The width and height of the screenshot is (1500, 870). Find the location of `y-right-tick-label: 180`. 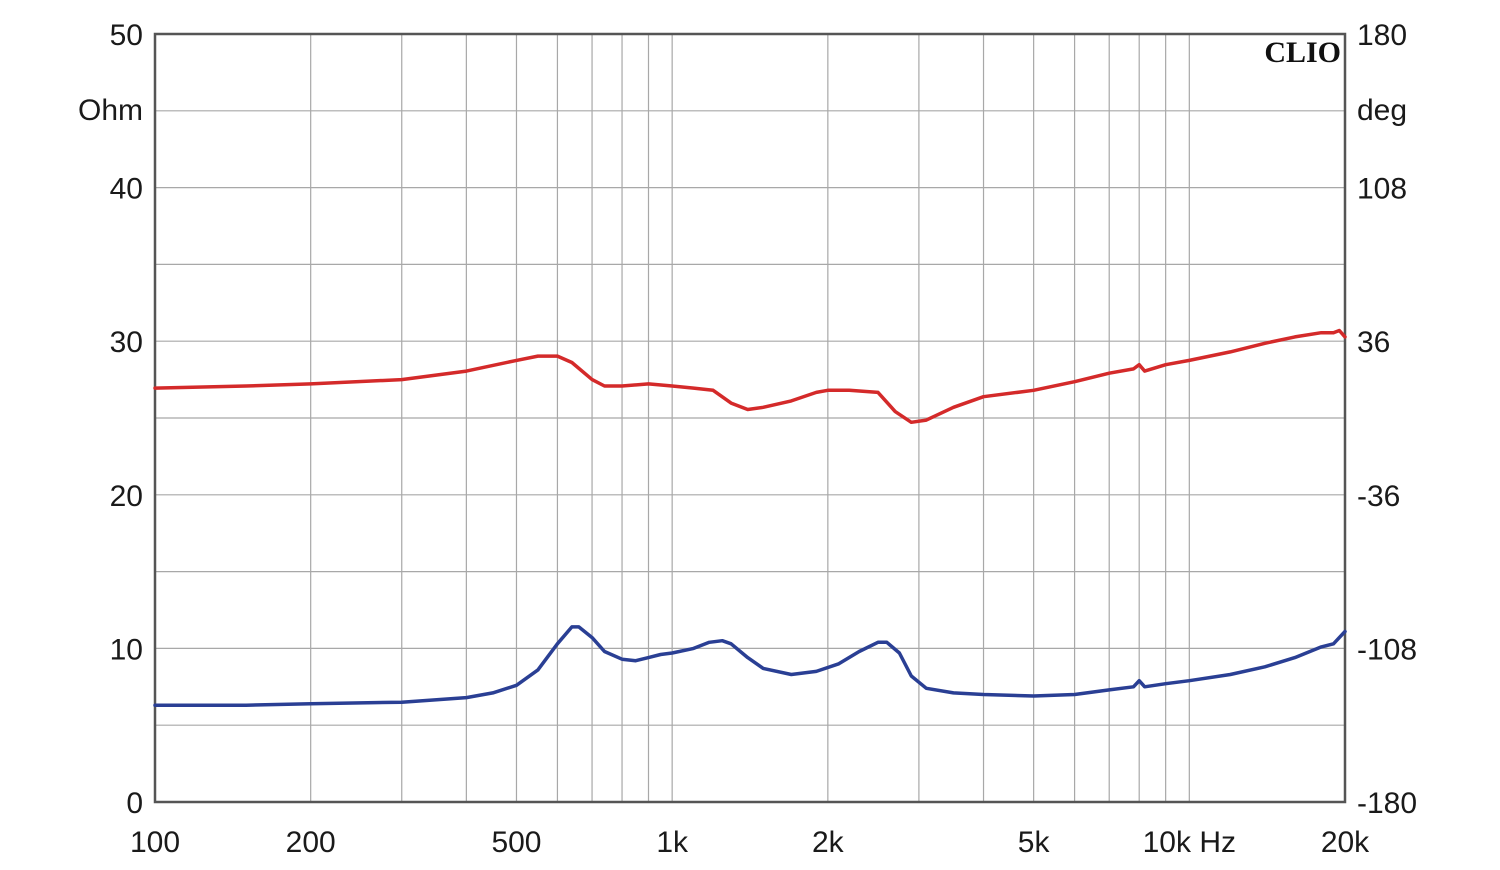

y-right-tick-label: 180 is located at coordinates (1382, 35).